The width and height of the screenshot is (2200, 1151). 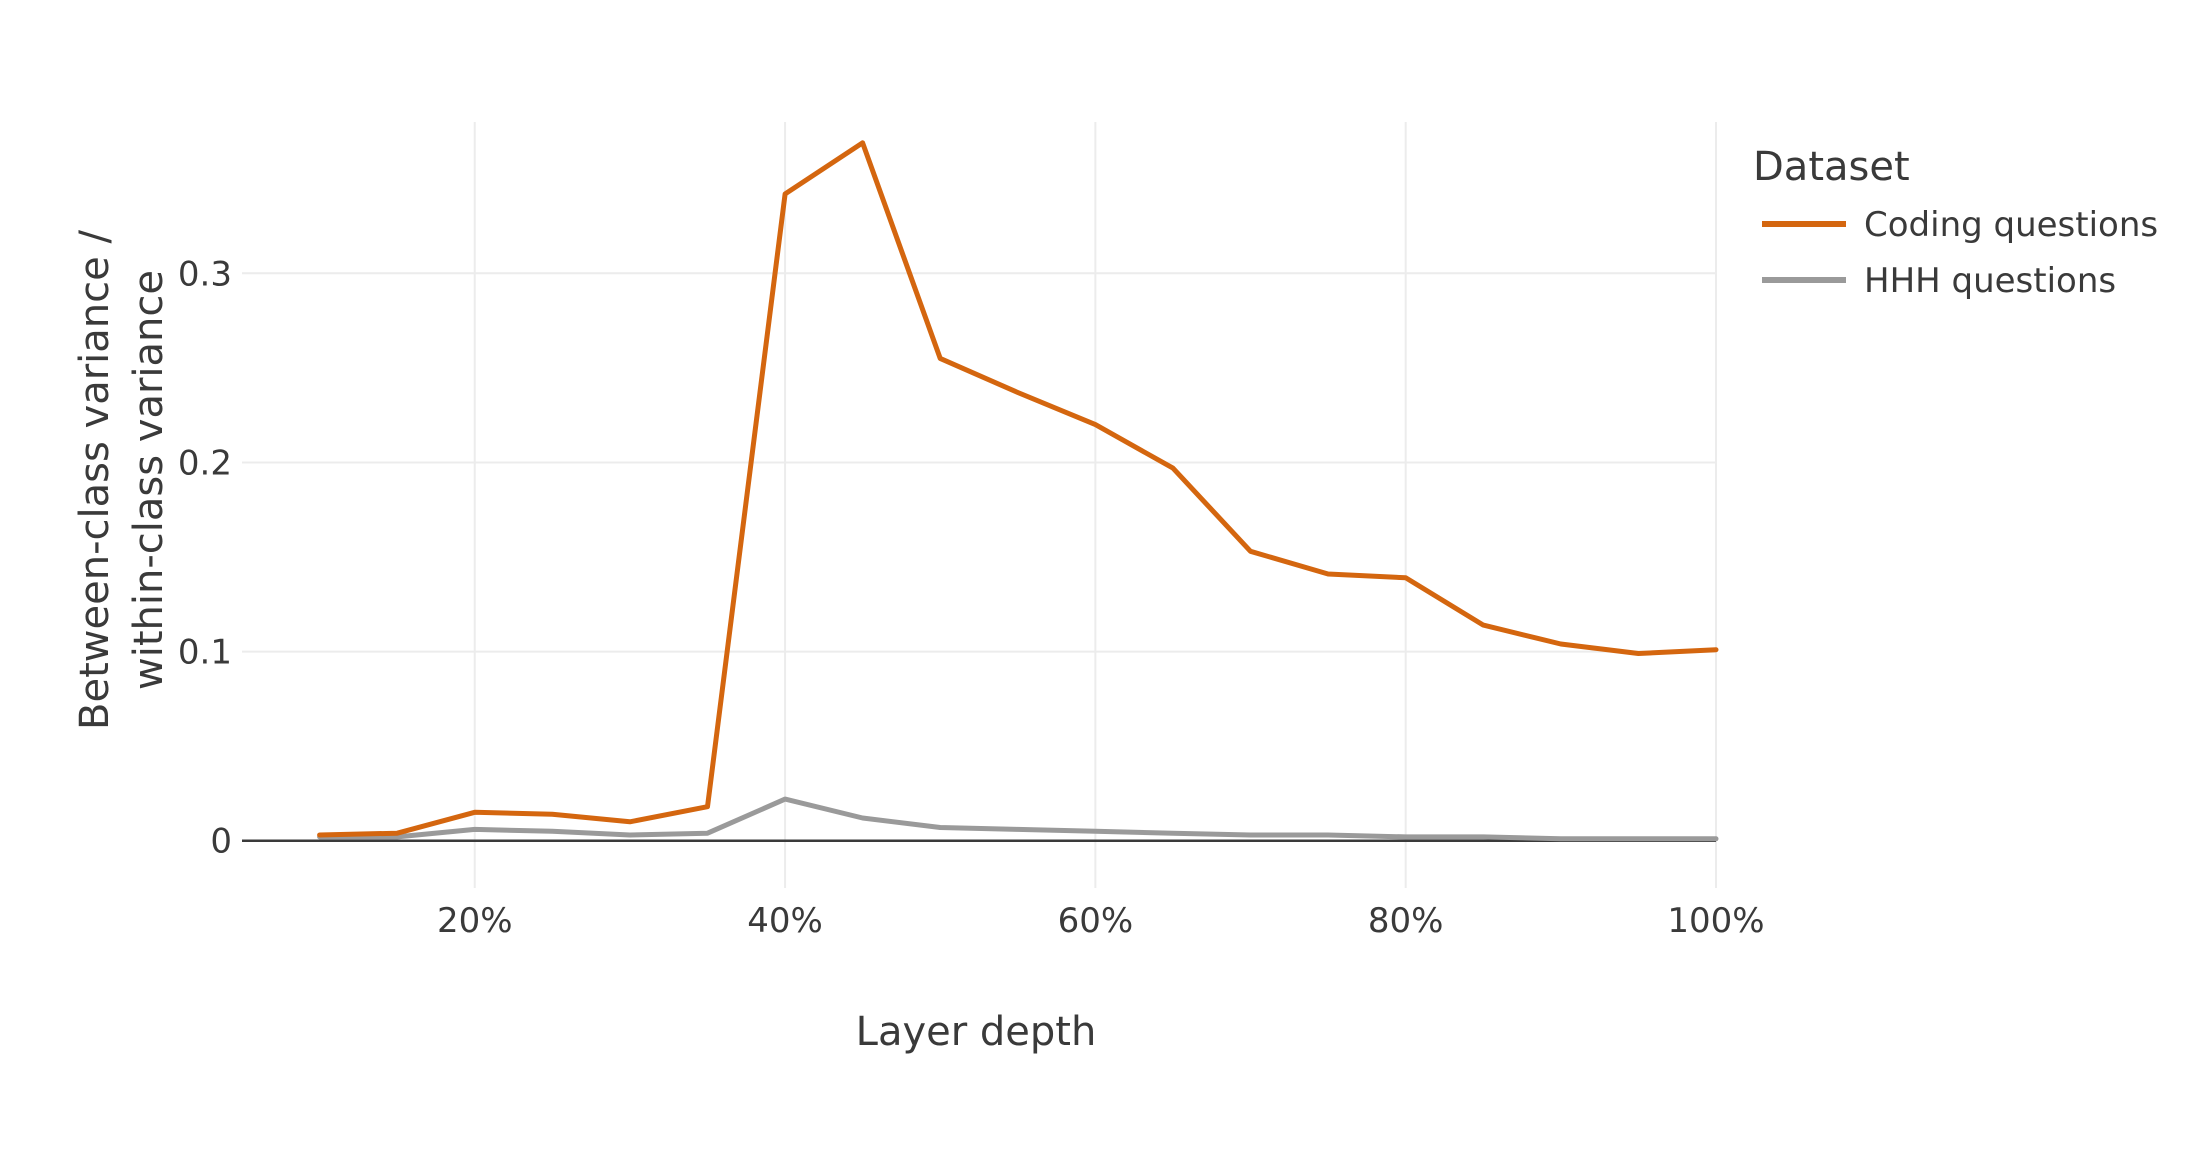 What do you see at coordinates (2011, 225) in the screenshot?
I see `legend-label: Coding questions` at bounding box center [2011, 225].